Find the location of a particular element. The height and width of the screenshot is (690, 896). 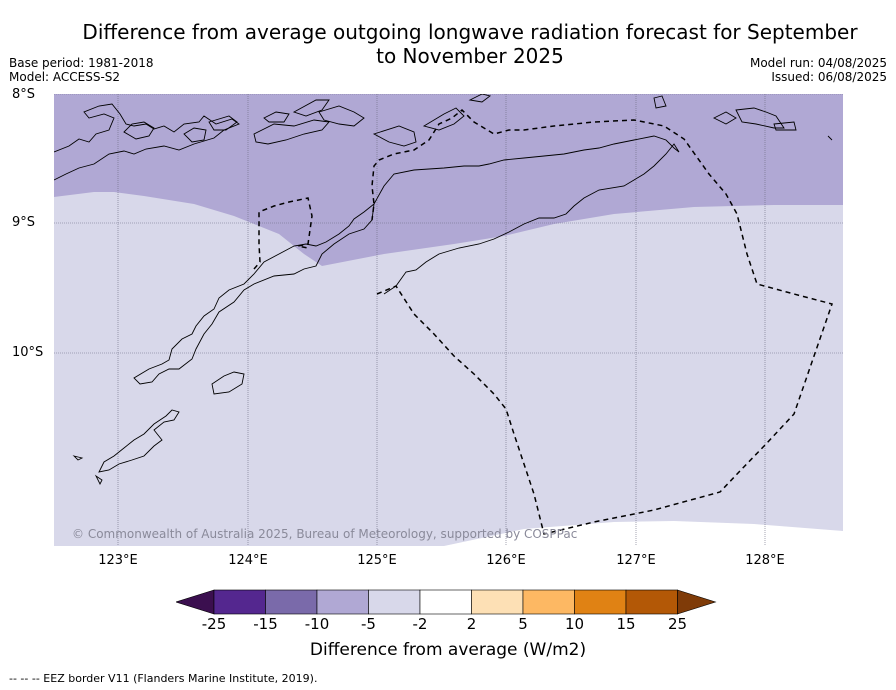

colorbar-tick-label: -10 is located at coordinates (317, 624).